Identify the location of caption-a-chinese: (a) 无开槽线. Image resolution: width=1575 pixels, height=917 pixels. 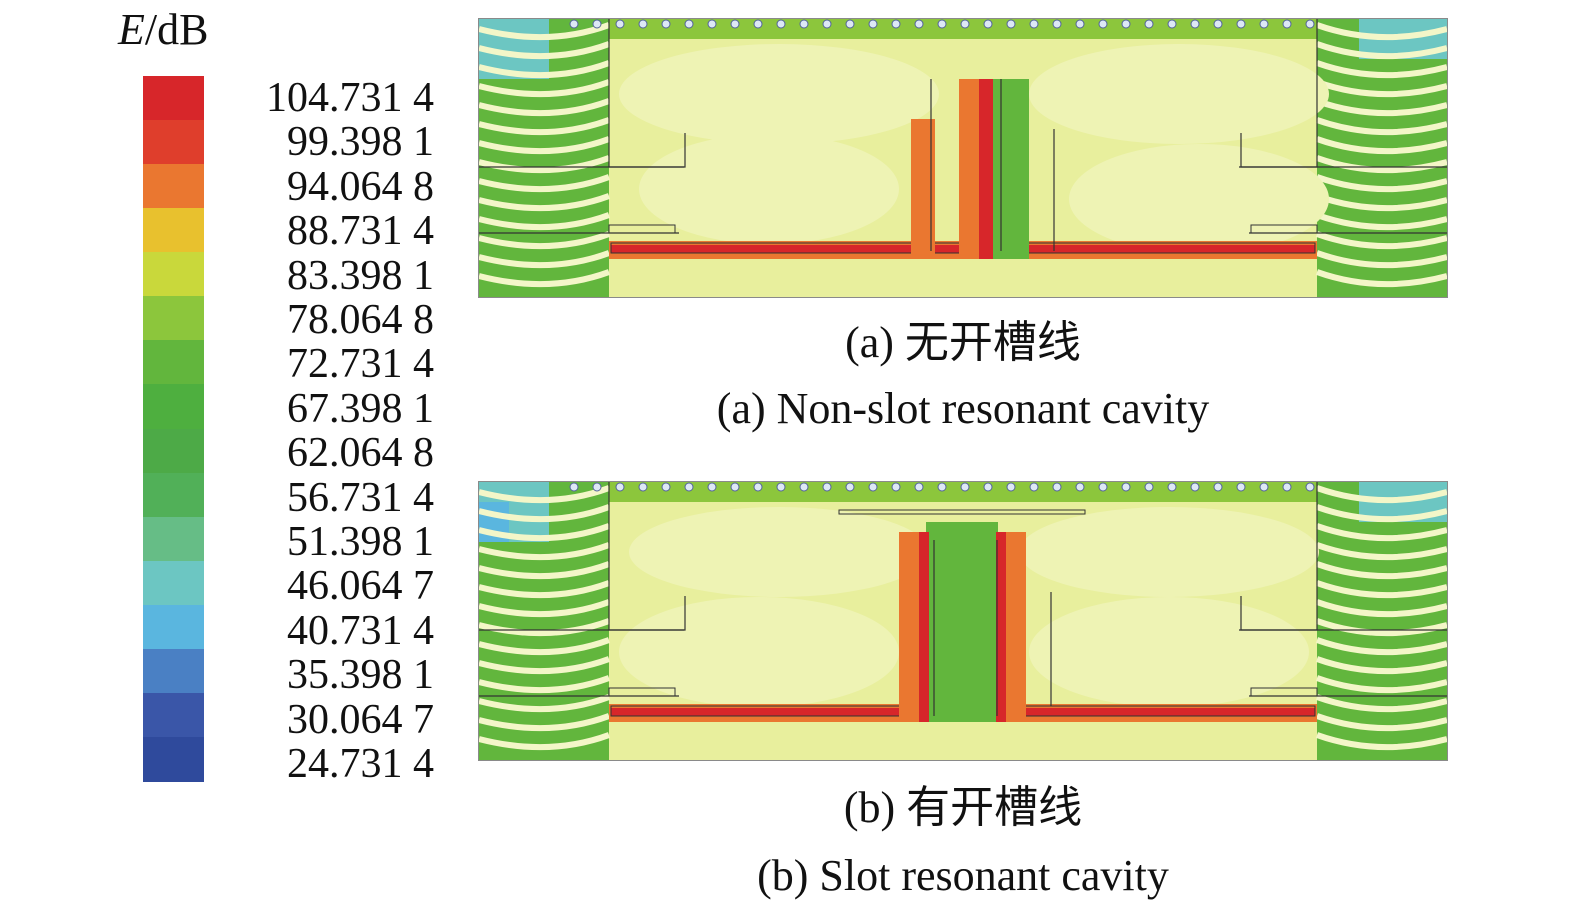
(963, 342).